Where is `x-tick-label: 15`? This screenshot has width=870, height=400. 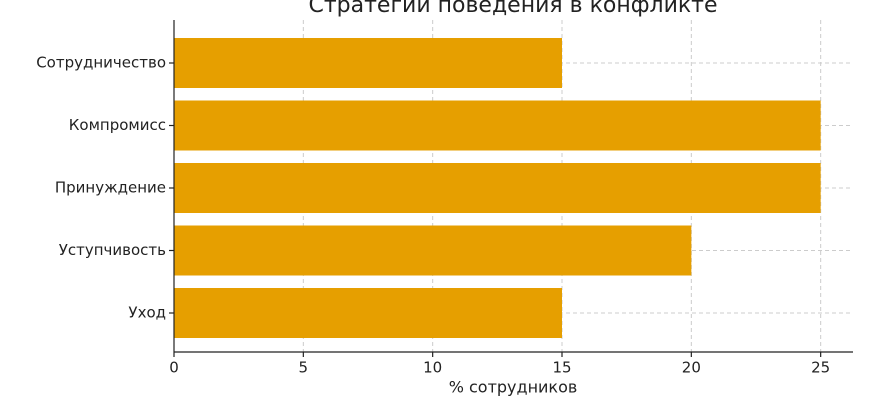
x-tick-label: 15 is located at coordinates (561, 368).